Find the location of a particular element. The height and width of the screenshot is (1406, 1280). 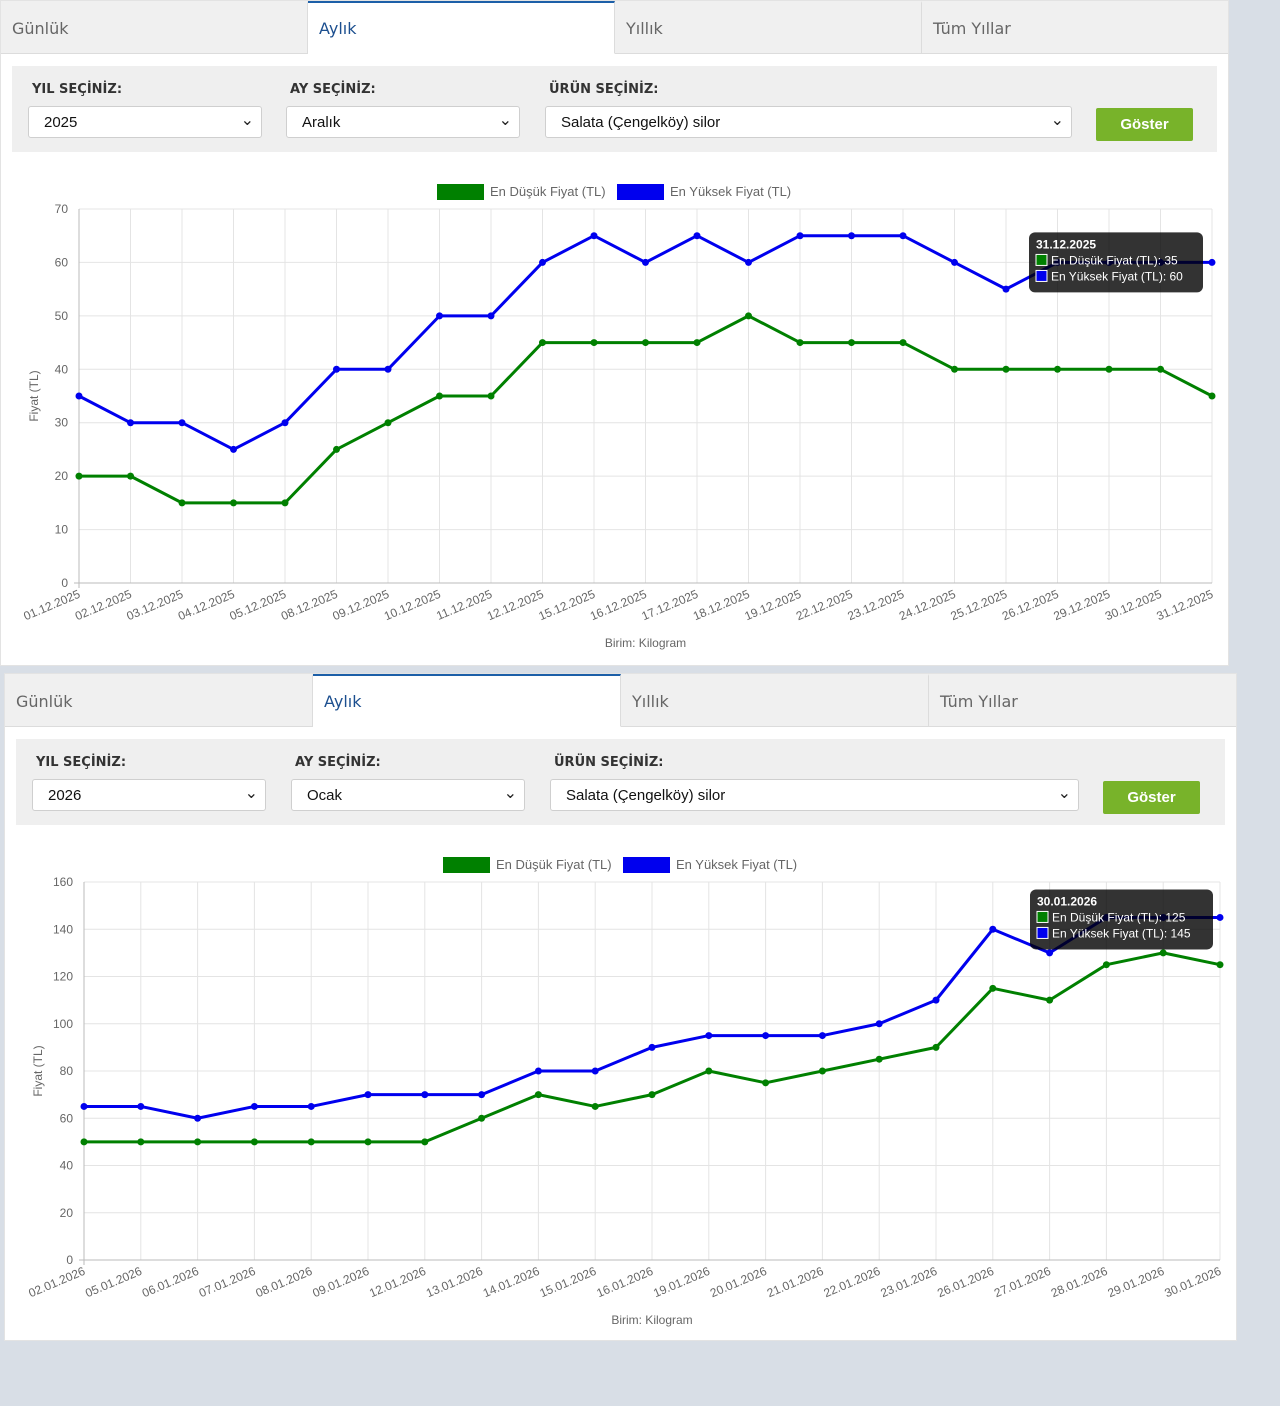

y-tick-label: 140 is located at coordinates (63, 929).